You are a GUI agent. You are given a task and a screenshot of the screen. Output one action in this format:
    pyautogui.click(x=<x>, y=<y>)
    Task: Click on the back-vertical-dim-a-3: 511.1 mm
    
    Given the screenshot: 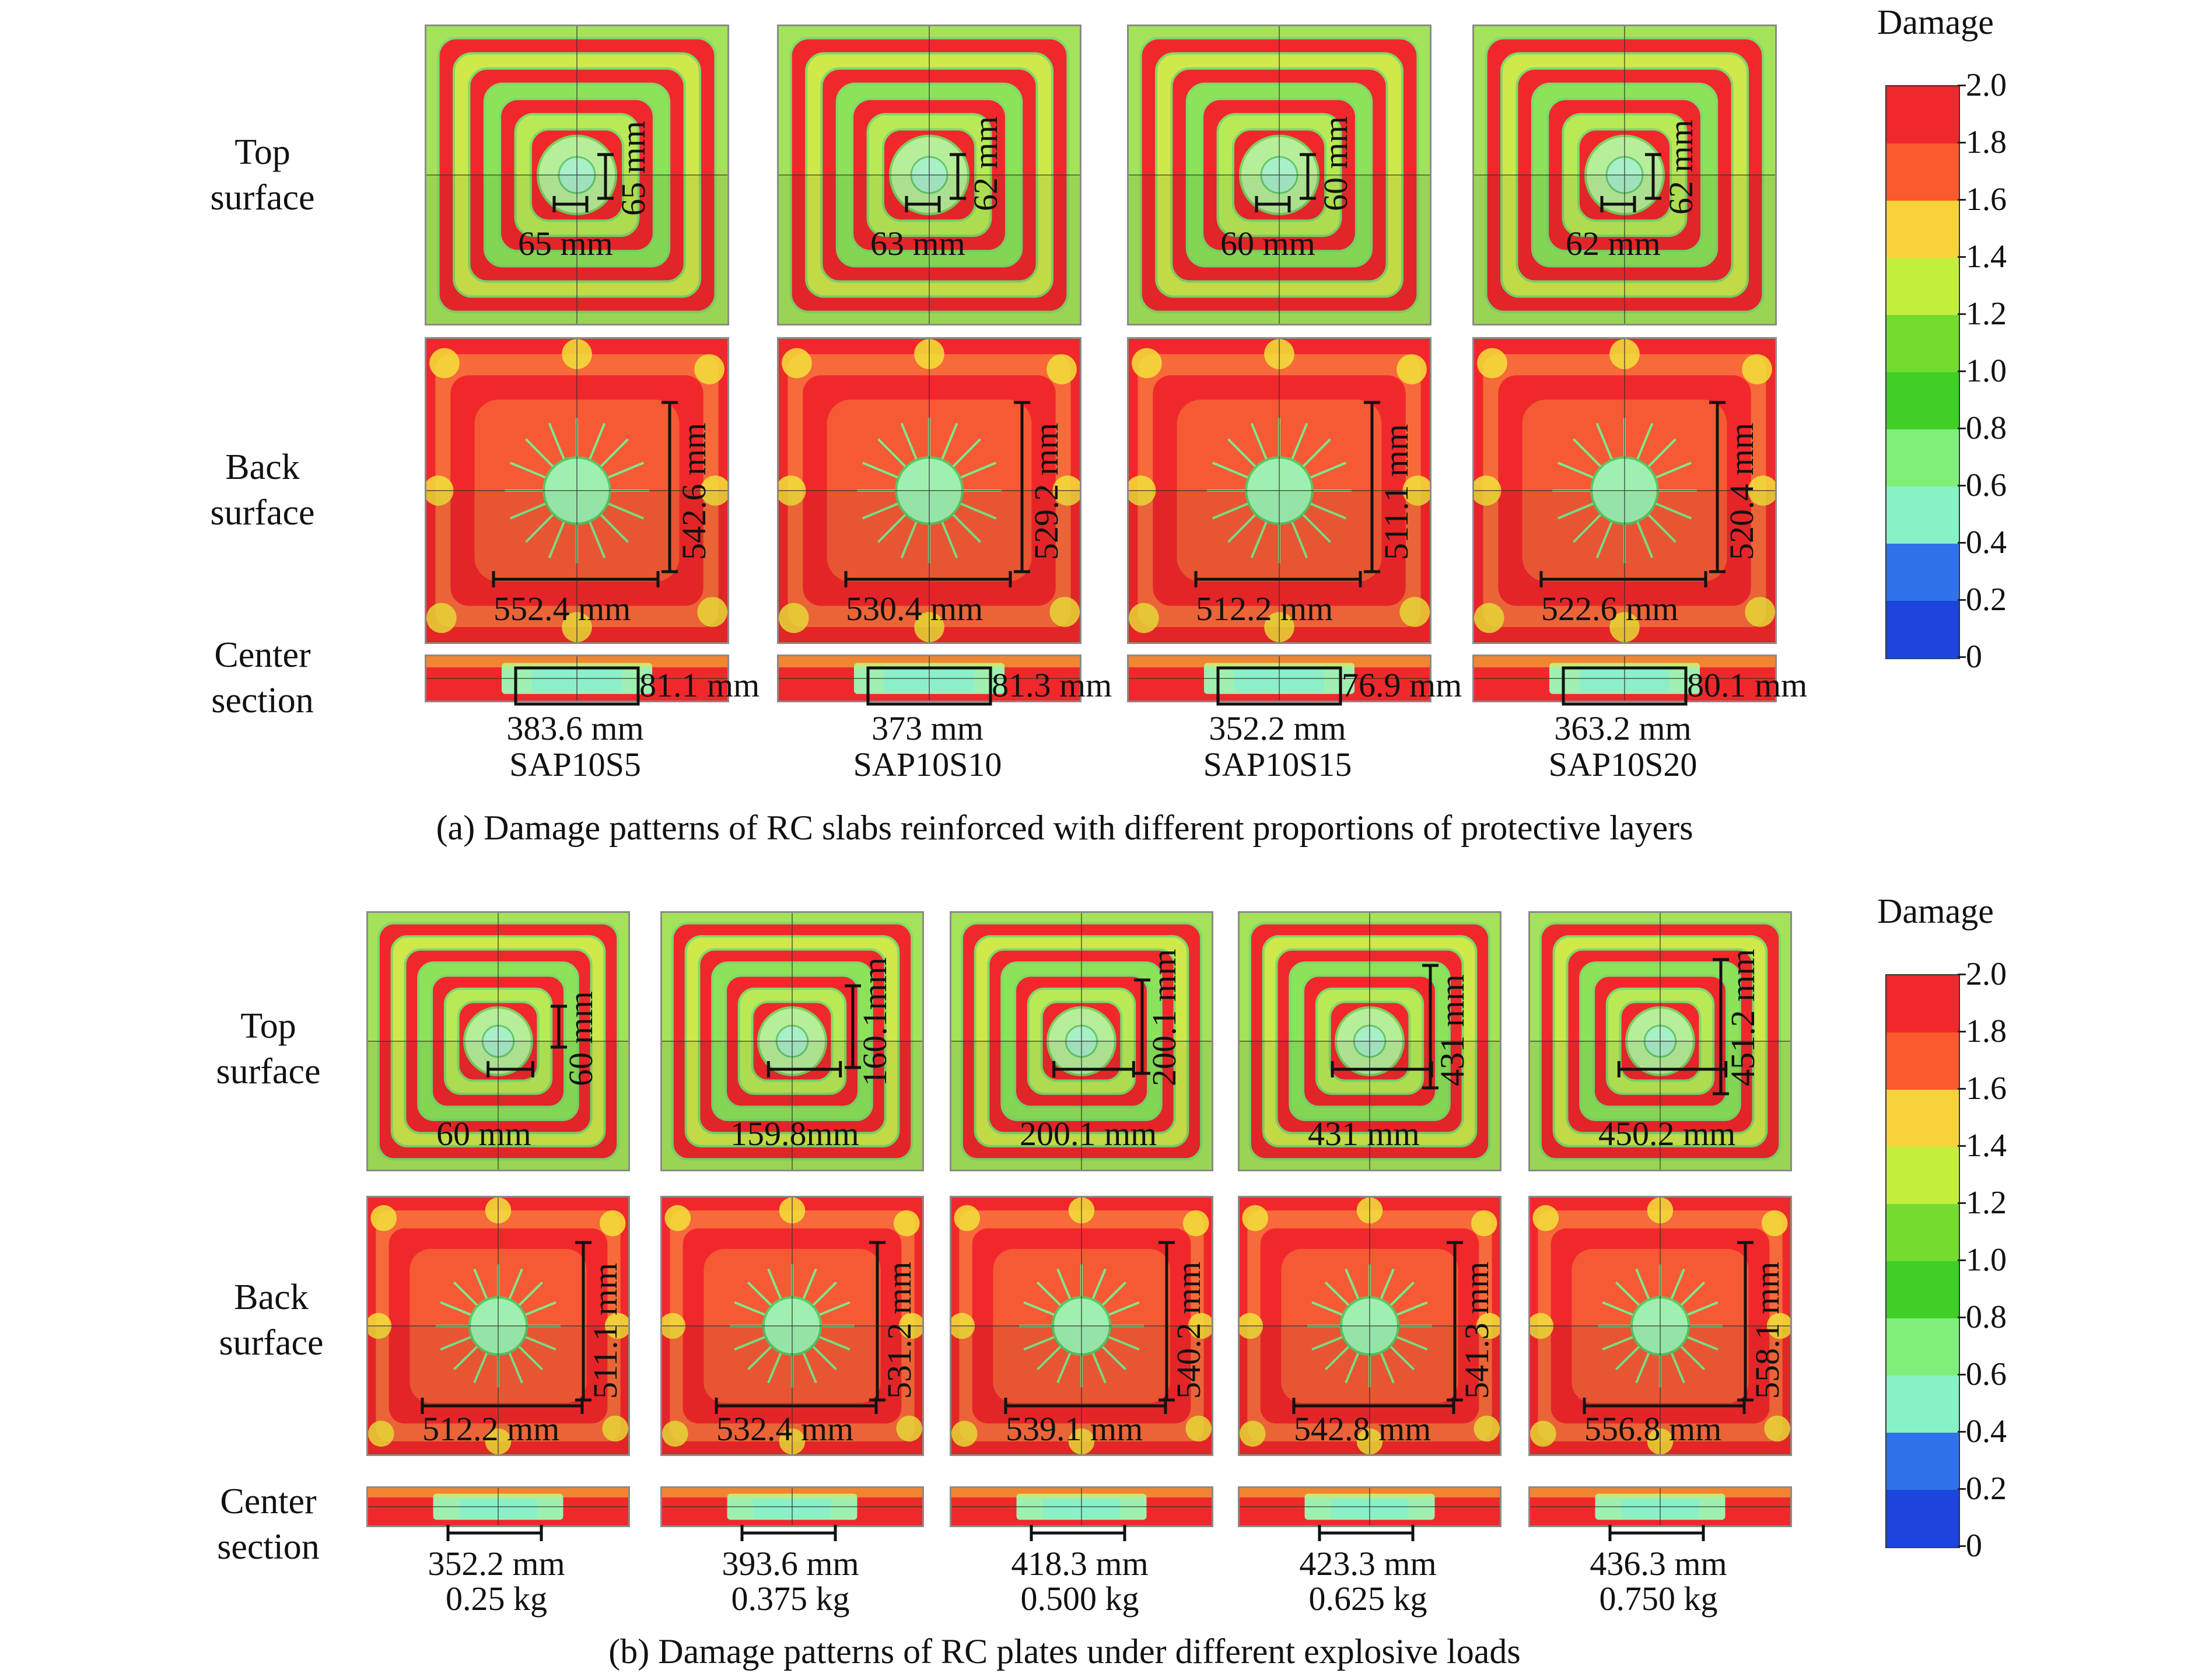 What is the action you would take?
    pyautogui.click(x=1396, y=492)
    